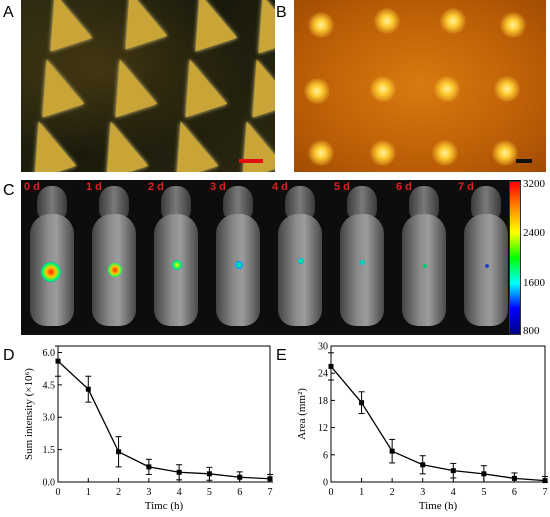 Image resolution: width=550 pixels, height=517 pixels. What do you see at coordinates (486, 257) in the screenshot?
I see `mouse-frame-day7: 7 d` at bounding box center [486, 257].